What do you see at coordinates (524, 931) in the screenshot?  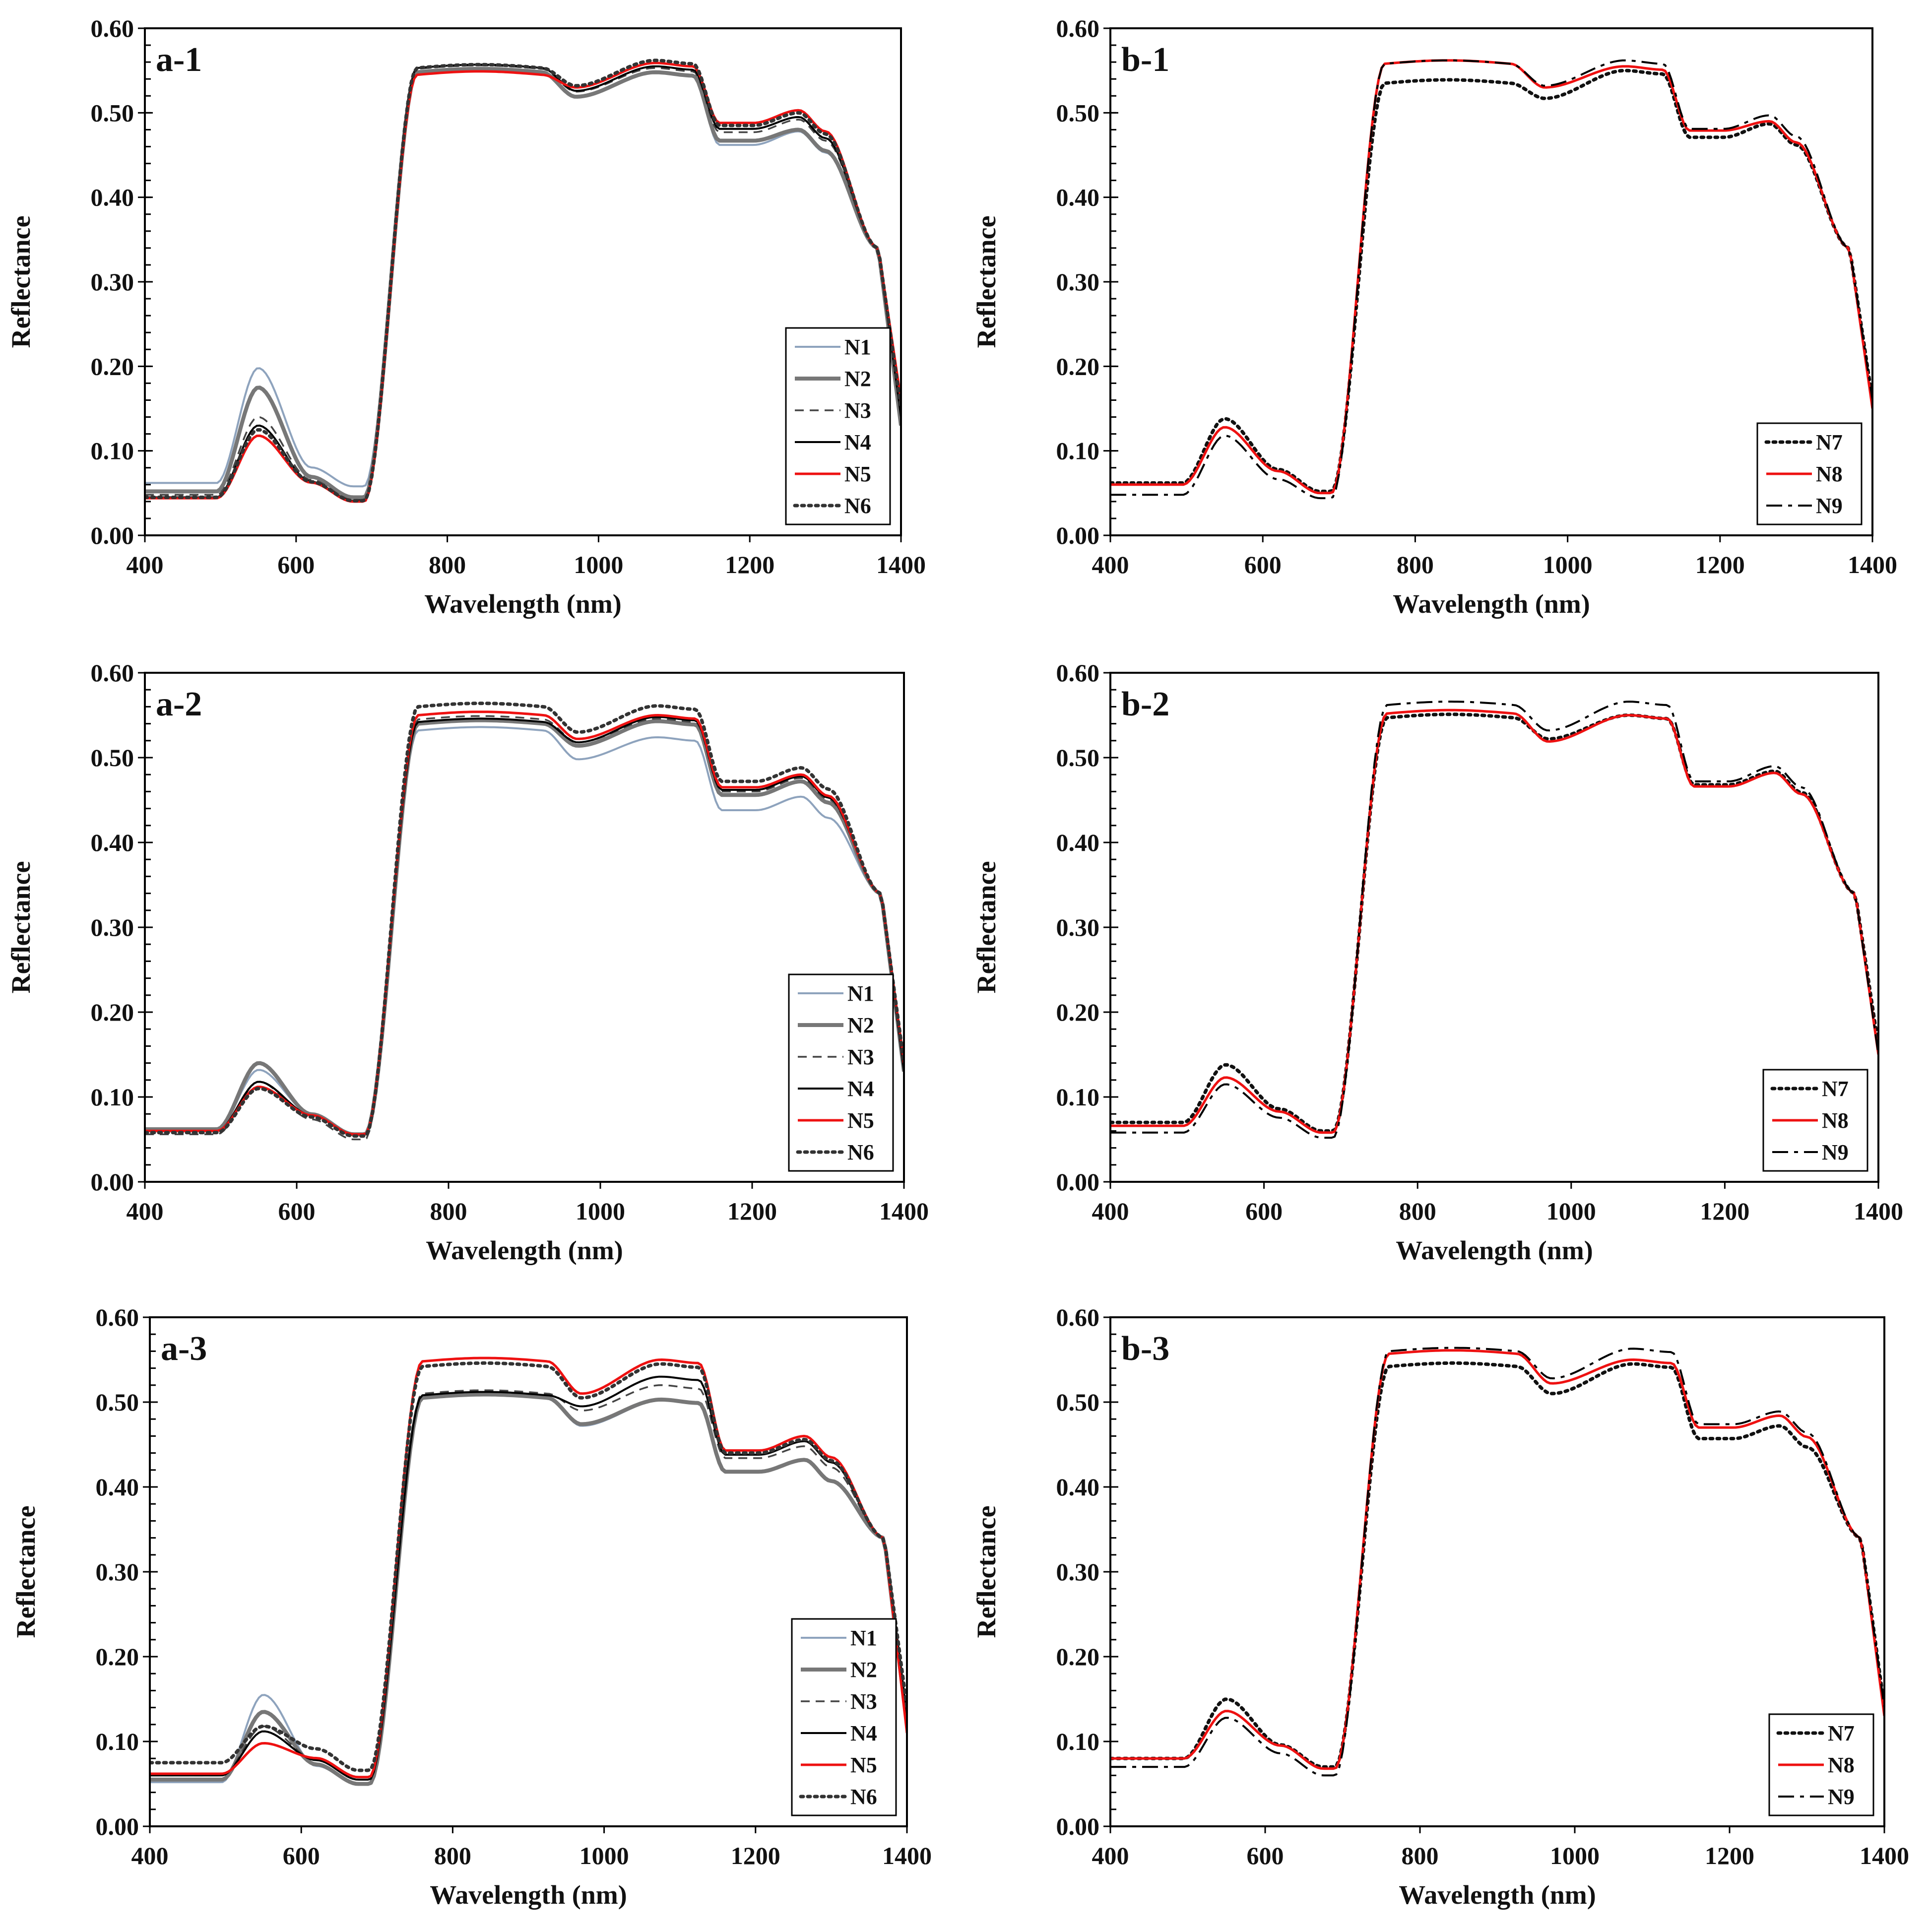 I see `series-line-n1` at bounding box center [524, 931].